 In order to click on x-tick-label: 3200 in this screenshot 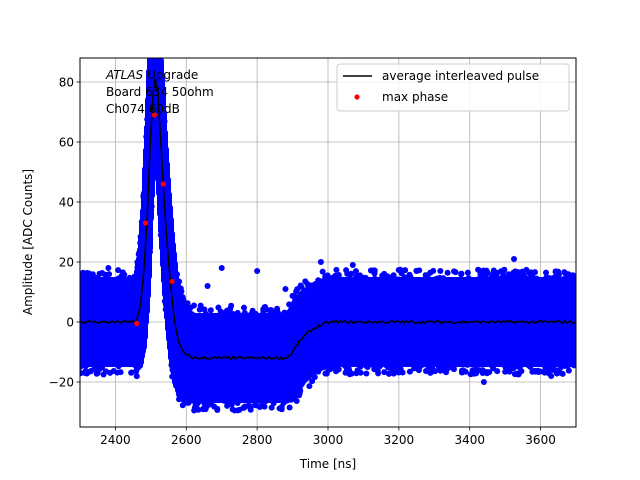, I will do `click(399, 440)`.